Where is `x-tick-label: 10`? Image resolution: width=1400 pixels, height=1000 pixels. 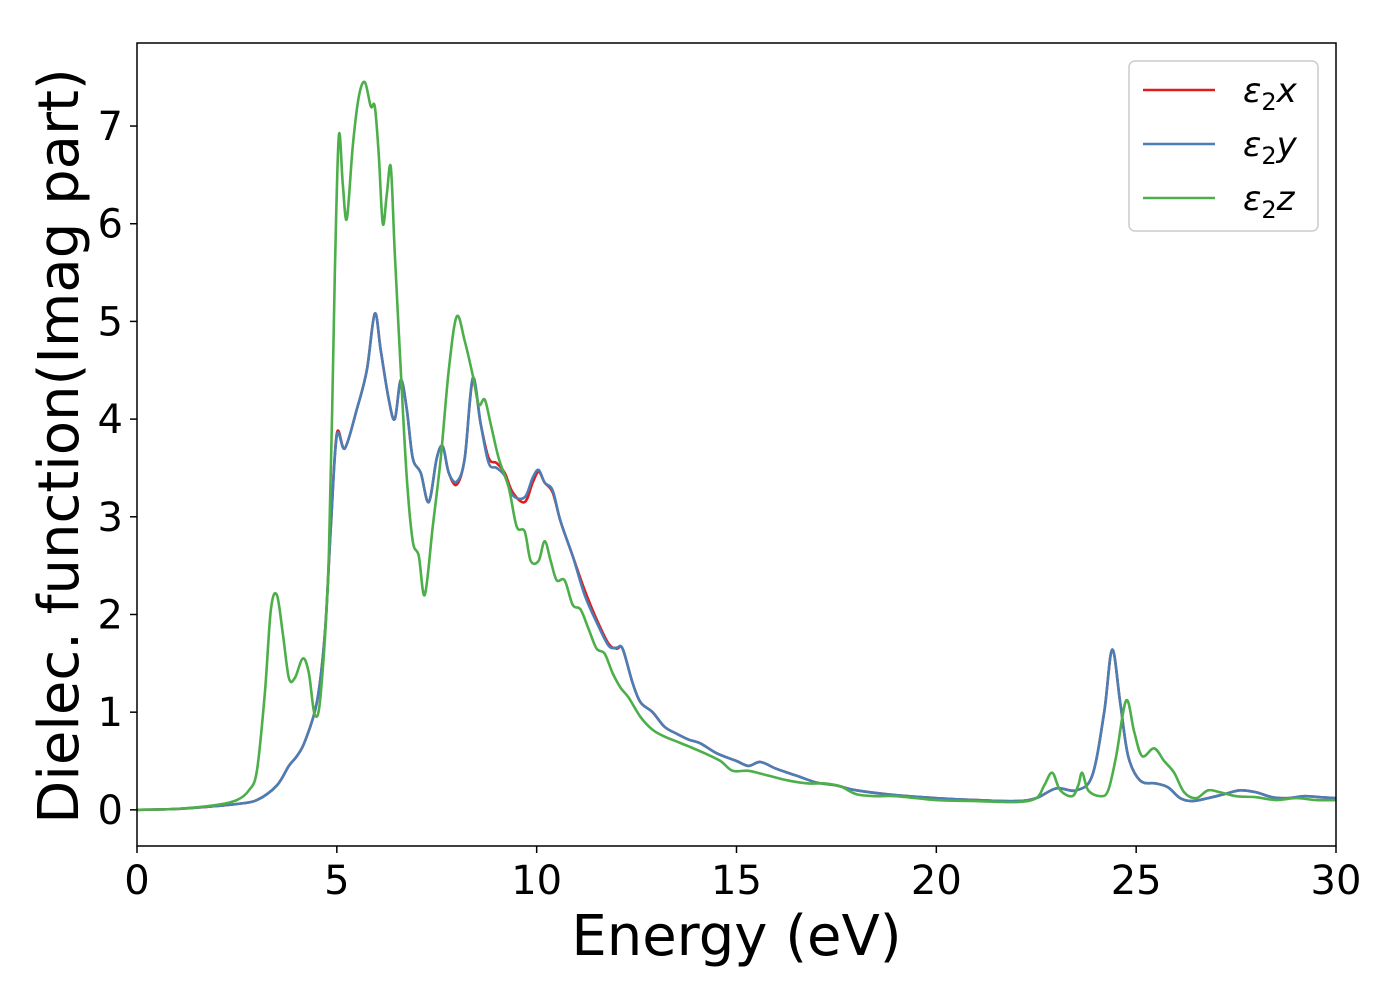 x-tick-label: 10 is located at coordinates (536, 881).